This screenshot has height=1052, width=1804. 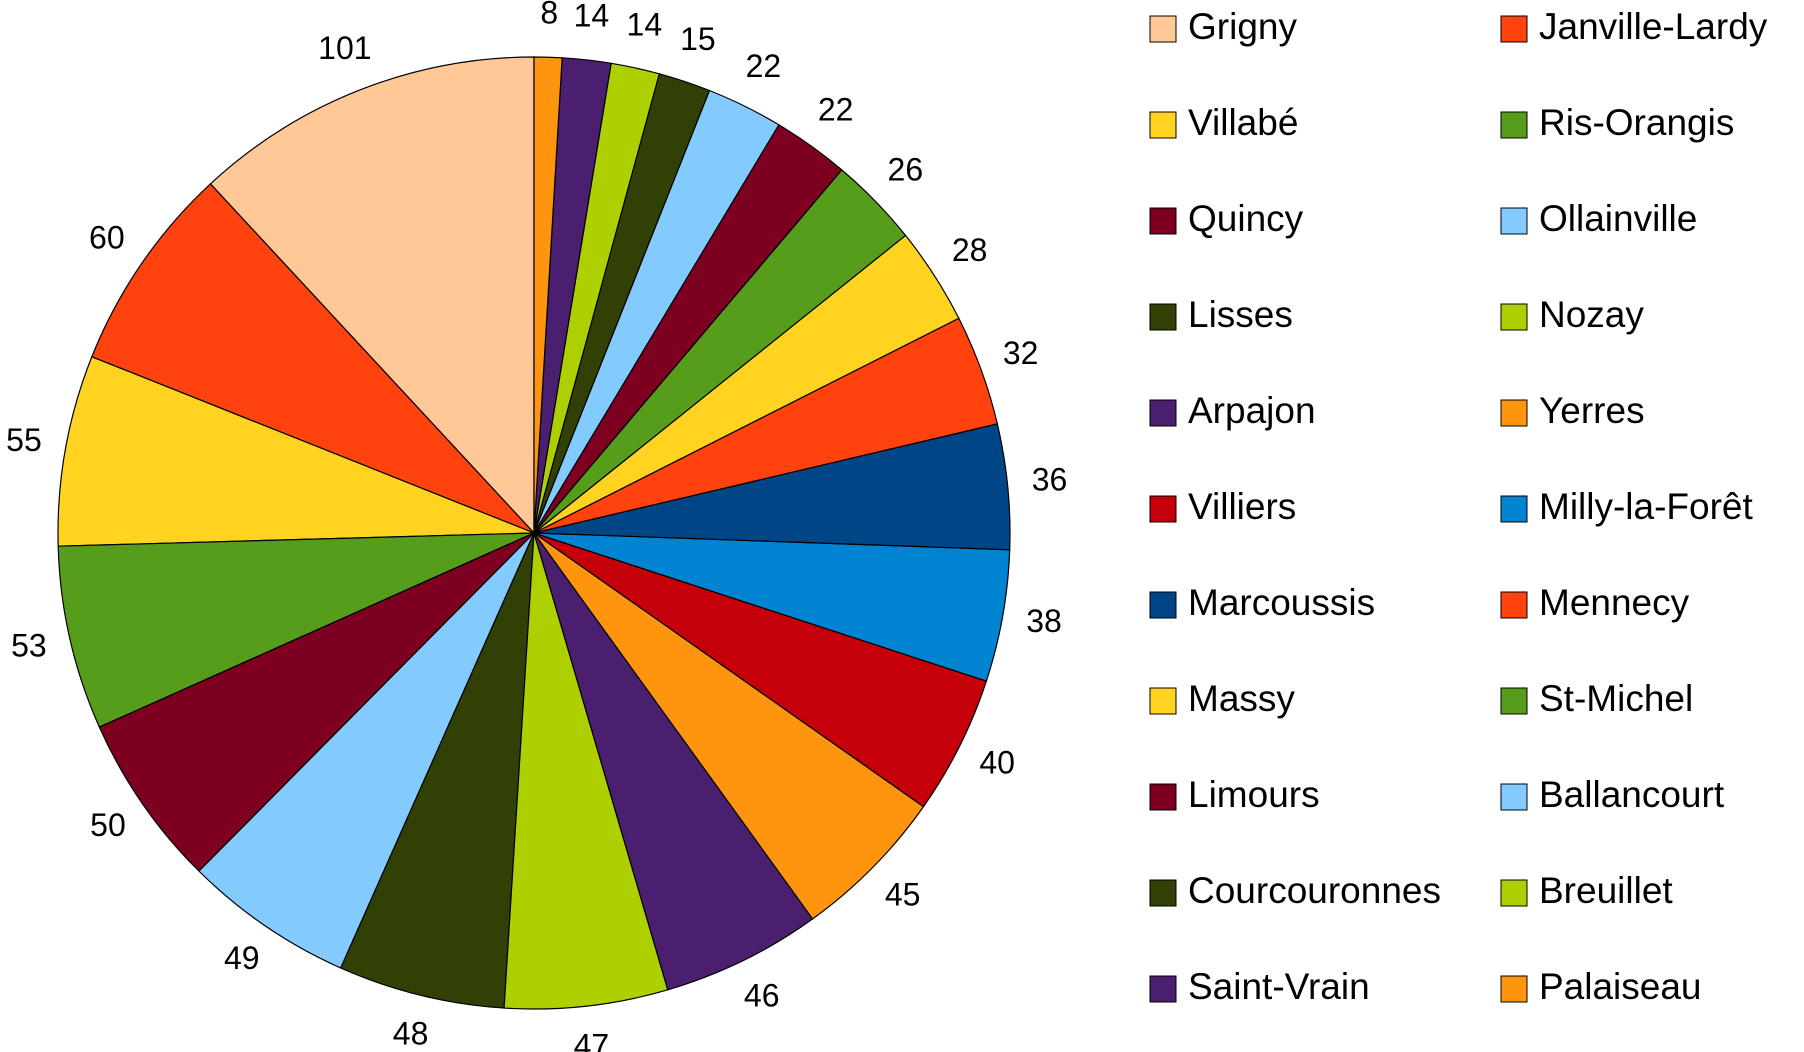 What do you see at coordinates (1314, 890) in the screenshot?
I see `legend-label: Courcouronnes` at bounding box center [1314, 890].